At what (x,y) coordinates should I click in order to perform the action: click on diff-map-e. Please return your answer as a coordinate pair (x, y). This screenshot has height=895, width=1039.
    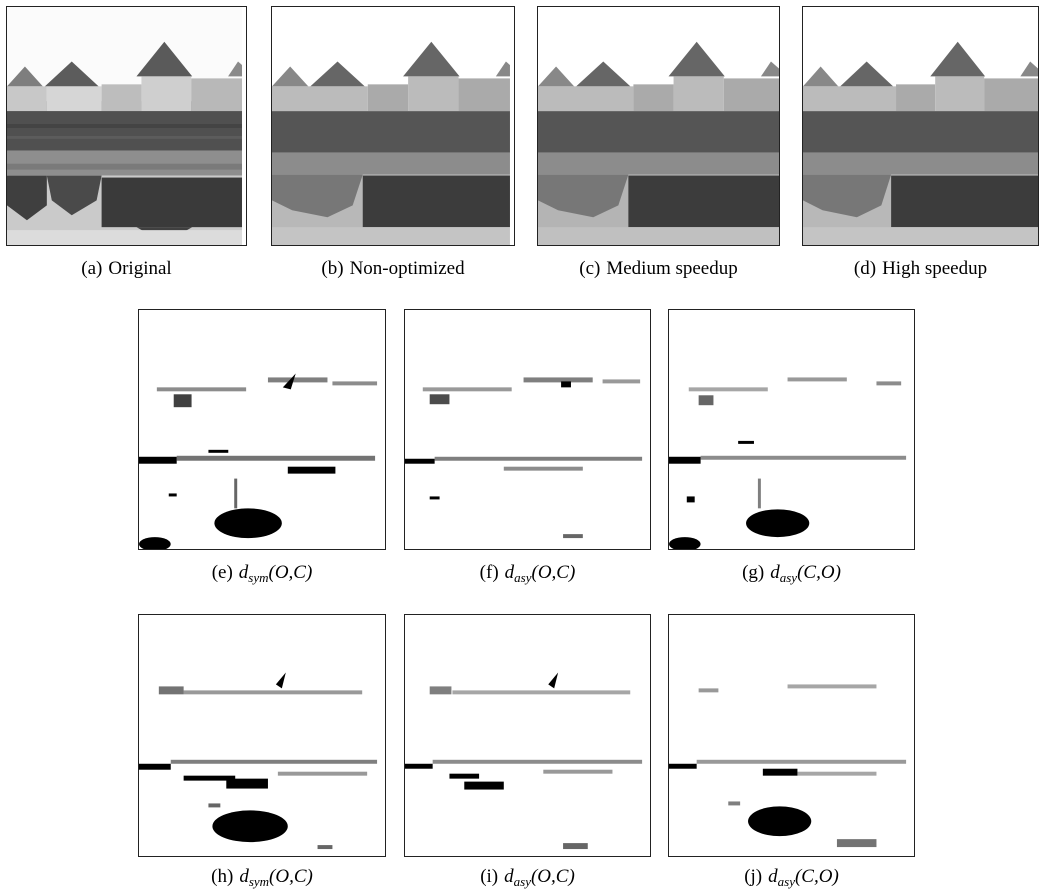
    Looking at the image, I should click on (262, 429).